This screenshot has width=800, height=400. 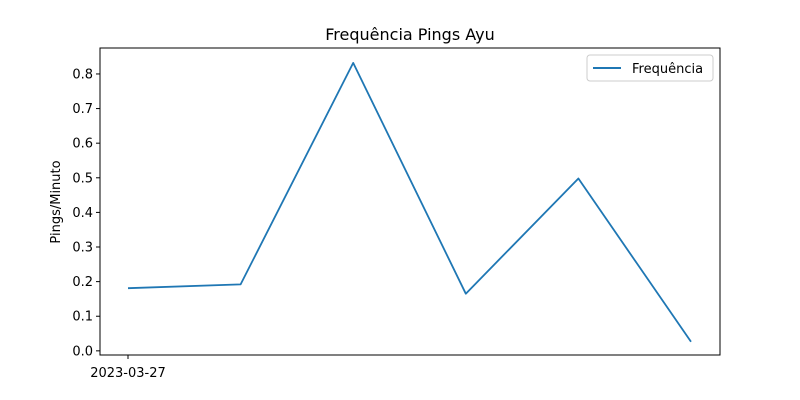 I want to click on y-tick-label: 0.5, so click(x=82, y=178).